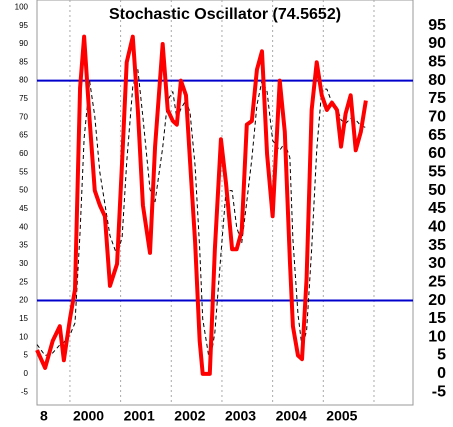 This screenshot has width=453, height=427. I want to click on y2-tick-label: 55, so click(437, 171).